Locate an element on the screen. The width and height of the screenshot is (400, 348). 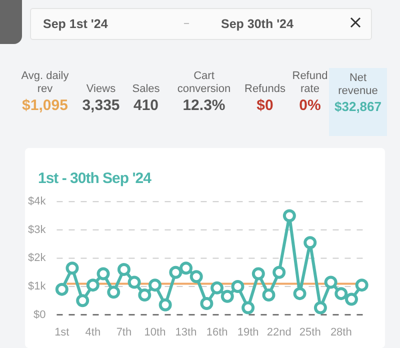
y-tick-label: $2k is located at coordinates (37, 258).